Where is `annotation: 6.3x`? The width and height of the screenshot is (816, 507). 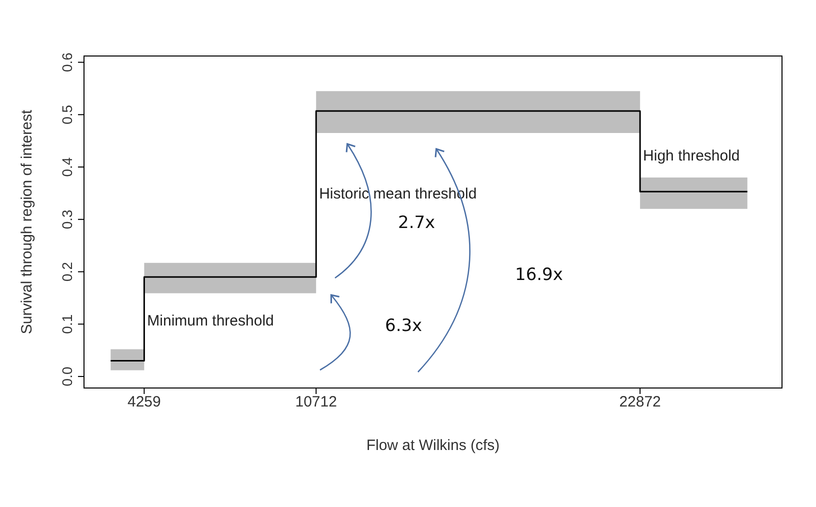 annotation: 6.3x is located at coordinates (403, 326).